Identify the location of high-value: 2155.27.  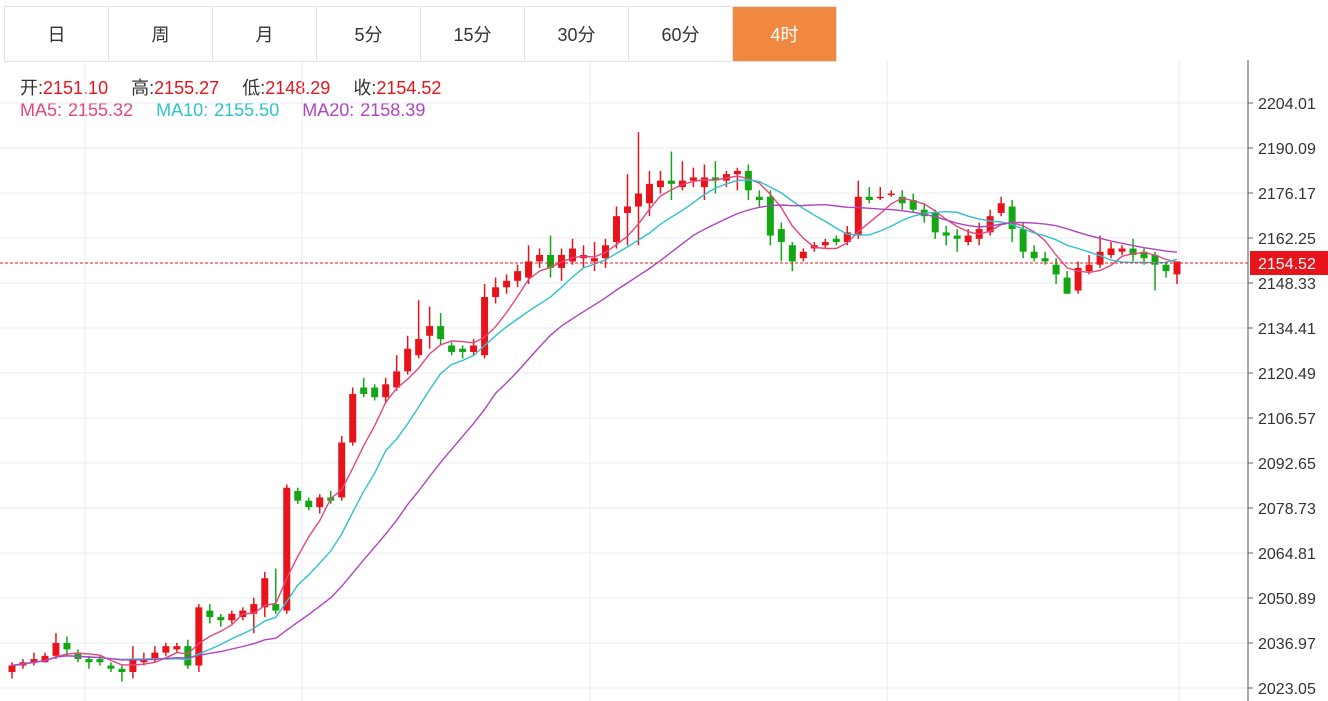
(187, 88).